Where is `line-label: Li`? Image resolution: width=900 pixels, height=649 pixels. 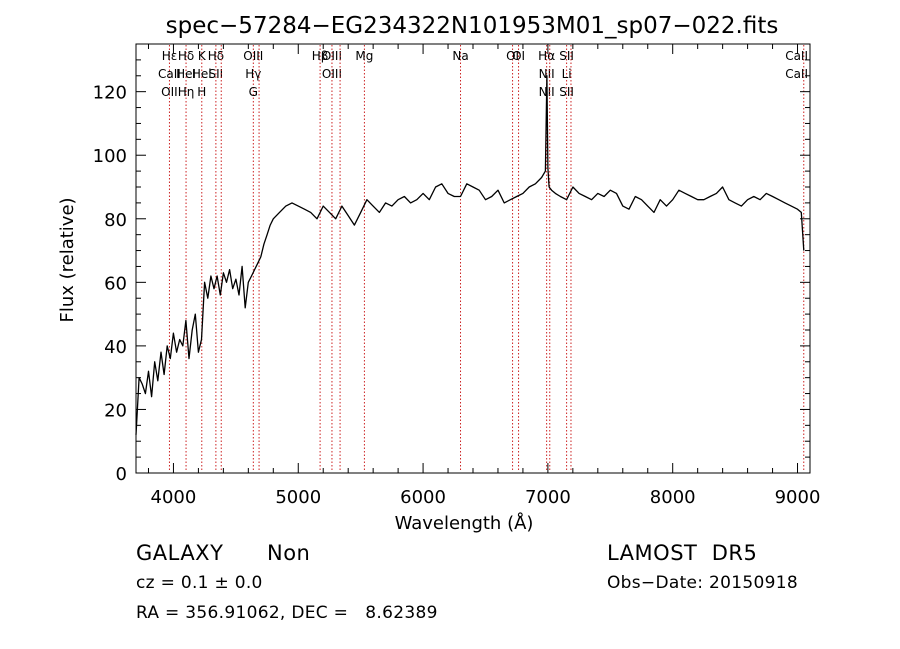 line-label: Li is located at coordinates (567, 74).